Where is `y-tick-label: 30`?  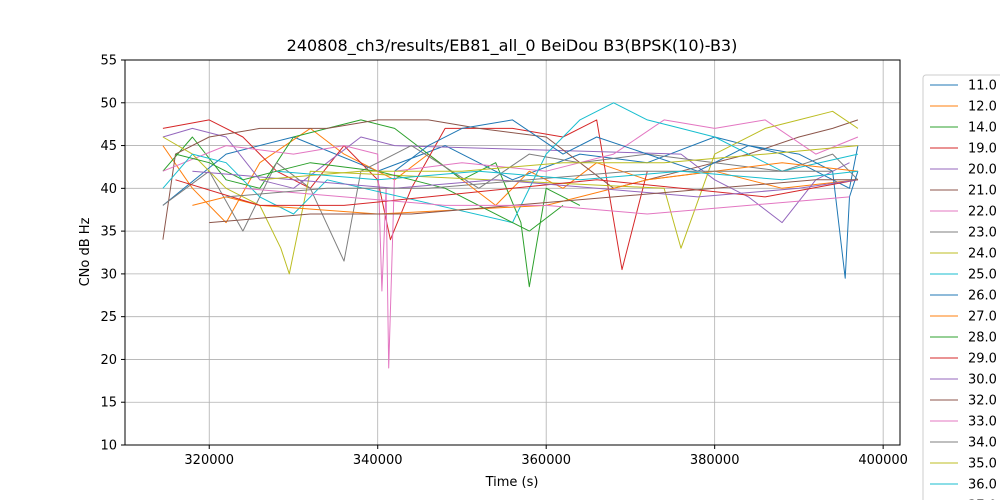
y-tick-label: 30 is located at coordinates (108, 274).